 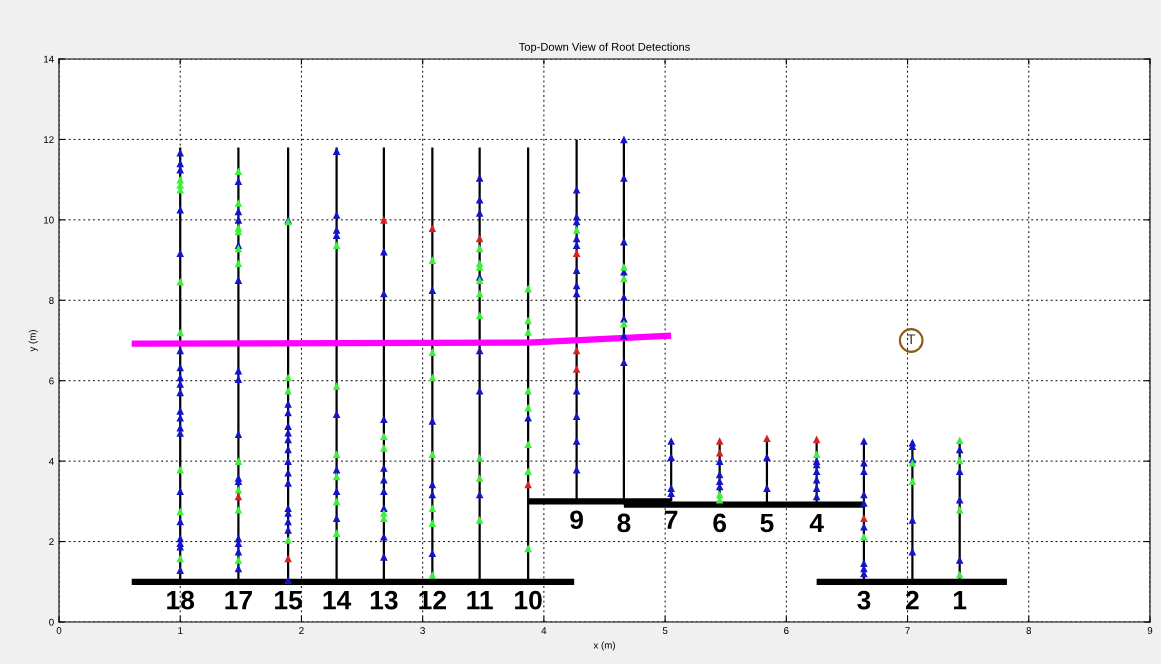 What do you see at coordinates (49, 59) in the screenshot?
I see `y-tick-label: 14` at bounding box center [49, 59].